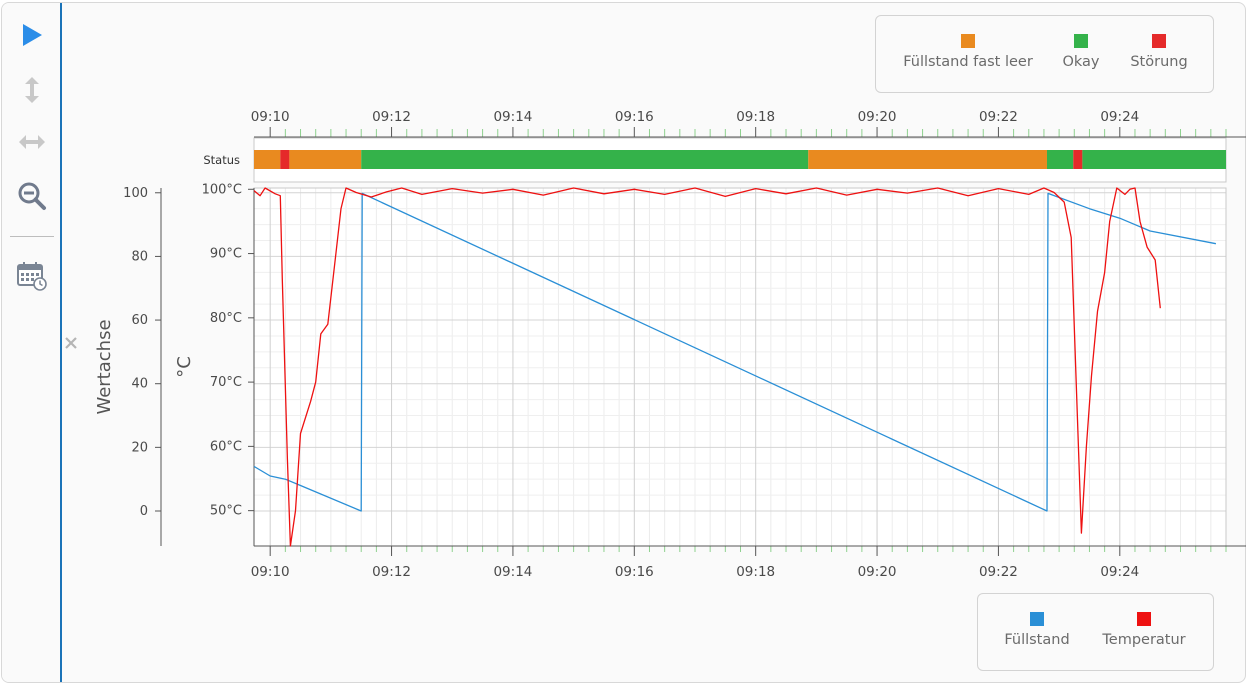 Image resolution: width=1247 pixels, height=684 pixels. I want to click on series-legend-item: Temperatur, so click(1144, 630).